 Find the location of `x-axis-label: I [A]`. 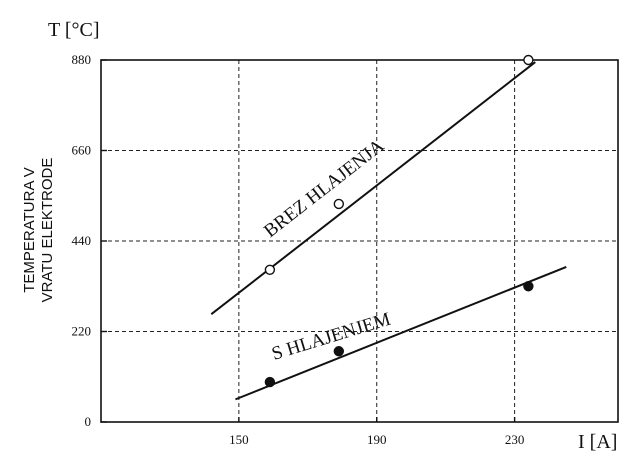

x-axis-label: I [A] is located at coordinates (597, 442).